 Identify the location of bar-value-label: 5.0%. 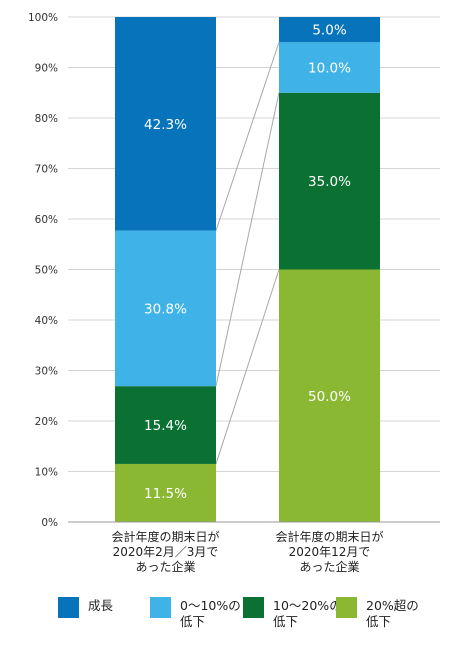
(329, 31).